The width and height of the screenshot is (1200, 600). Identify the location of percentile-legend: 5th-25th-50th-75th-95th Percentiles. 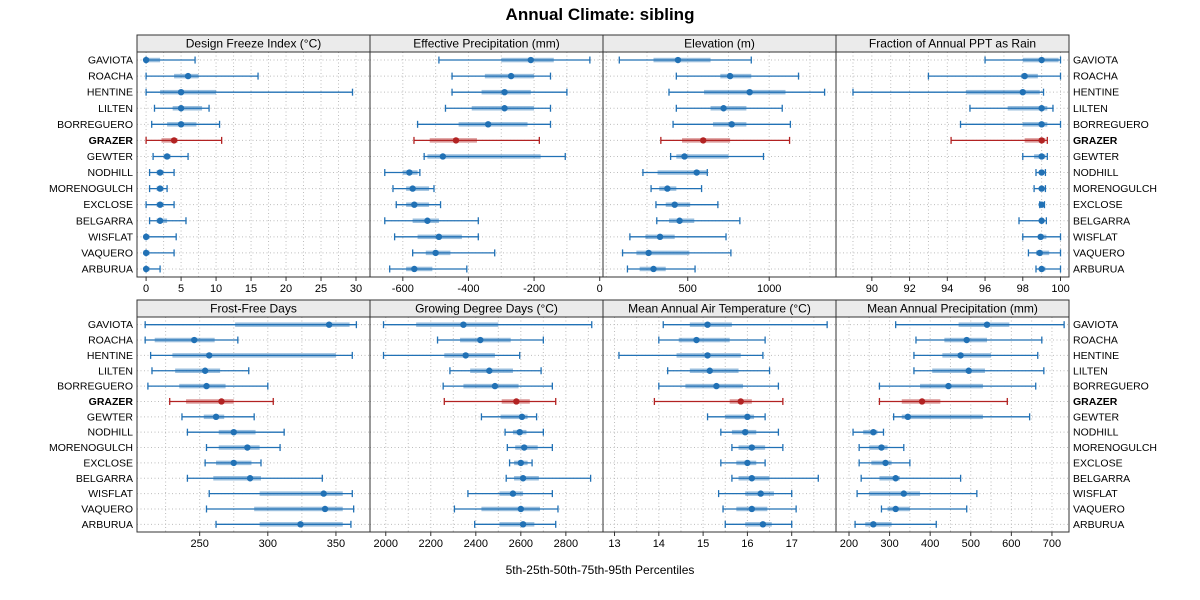
(600, 570).